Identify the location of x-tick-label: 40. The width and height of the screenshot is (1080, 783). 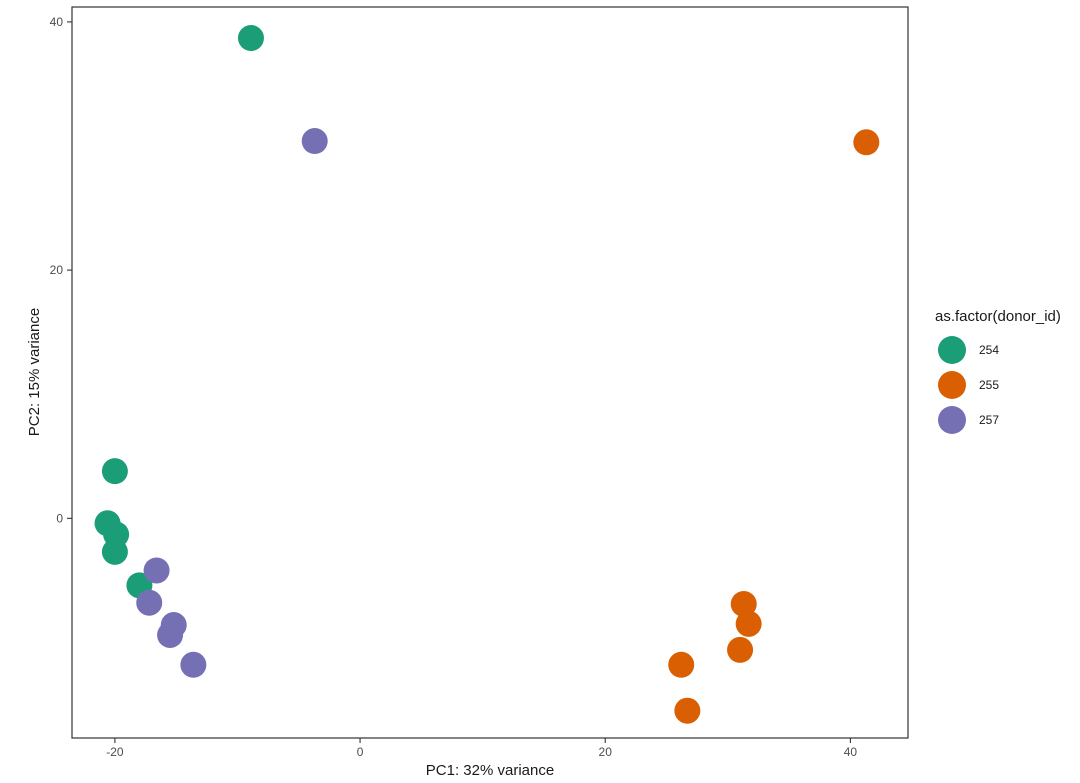
(851, 752).